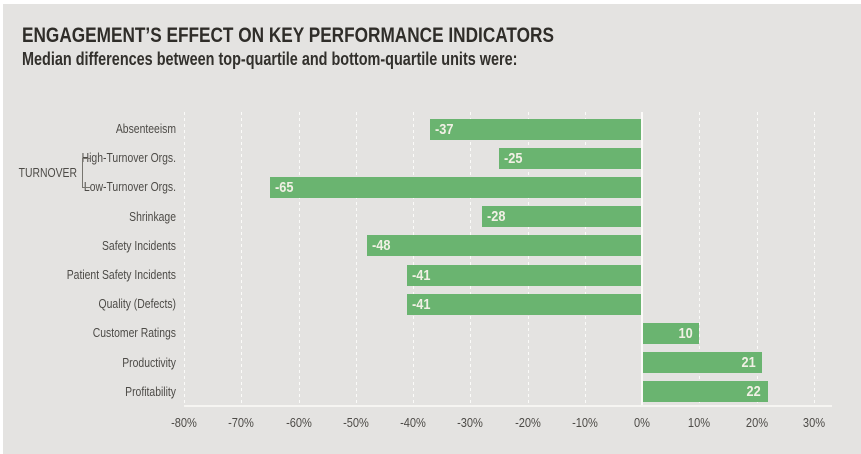  Describe the element at coordinates (813, 422) in the screenshot. I see `x-tick-label: 30%` at that location.